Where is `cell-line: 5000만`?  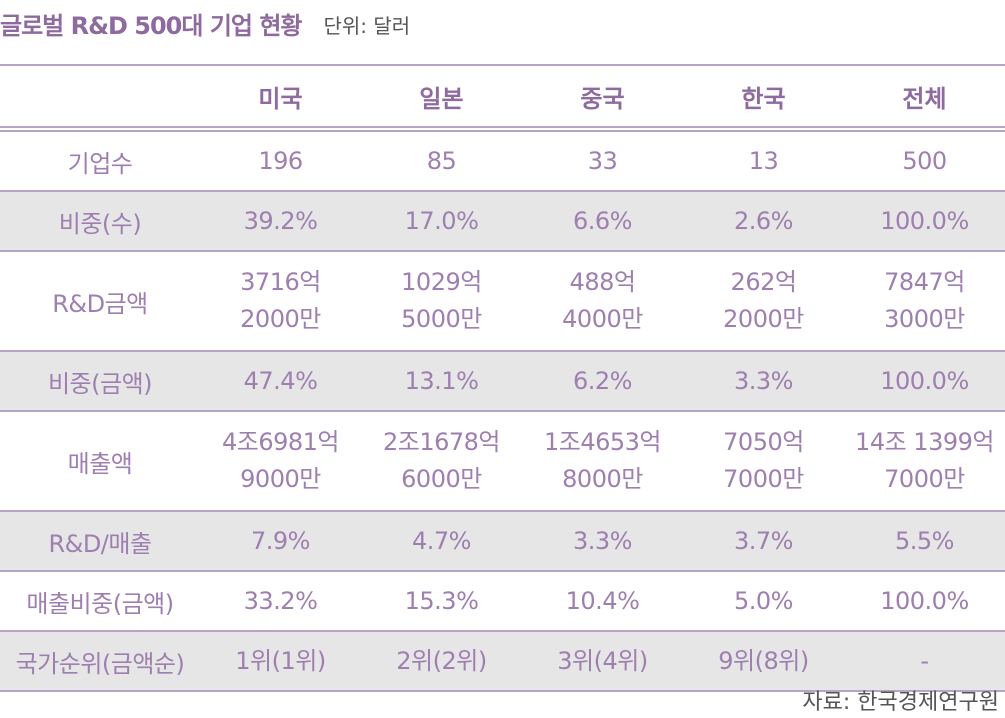 cell-line: 5000만 is located at coordinates (441, 319).